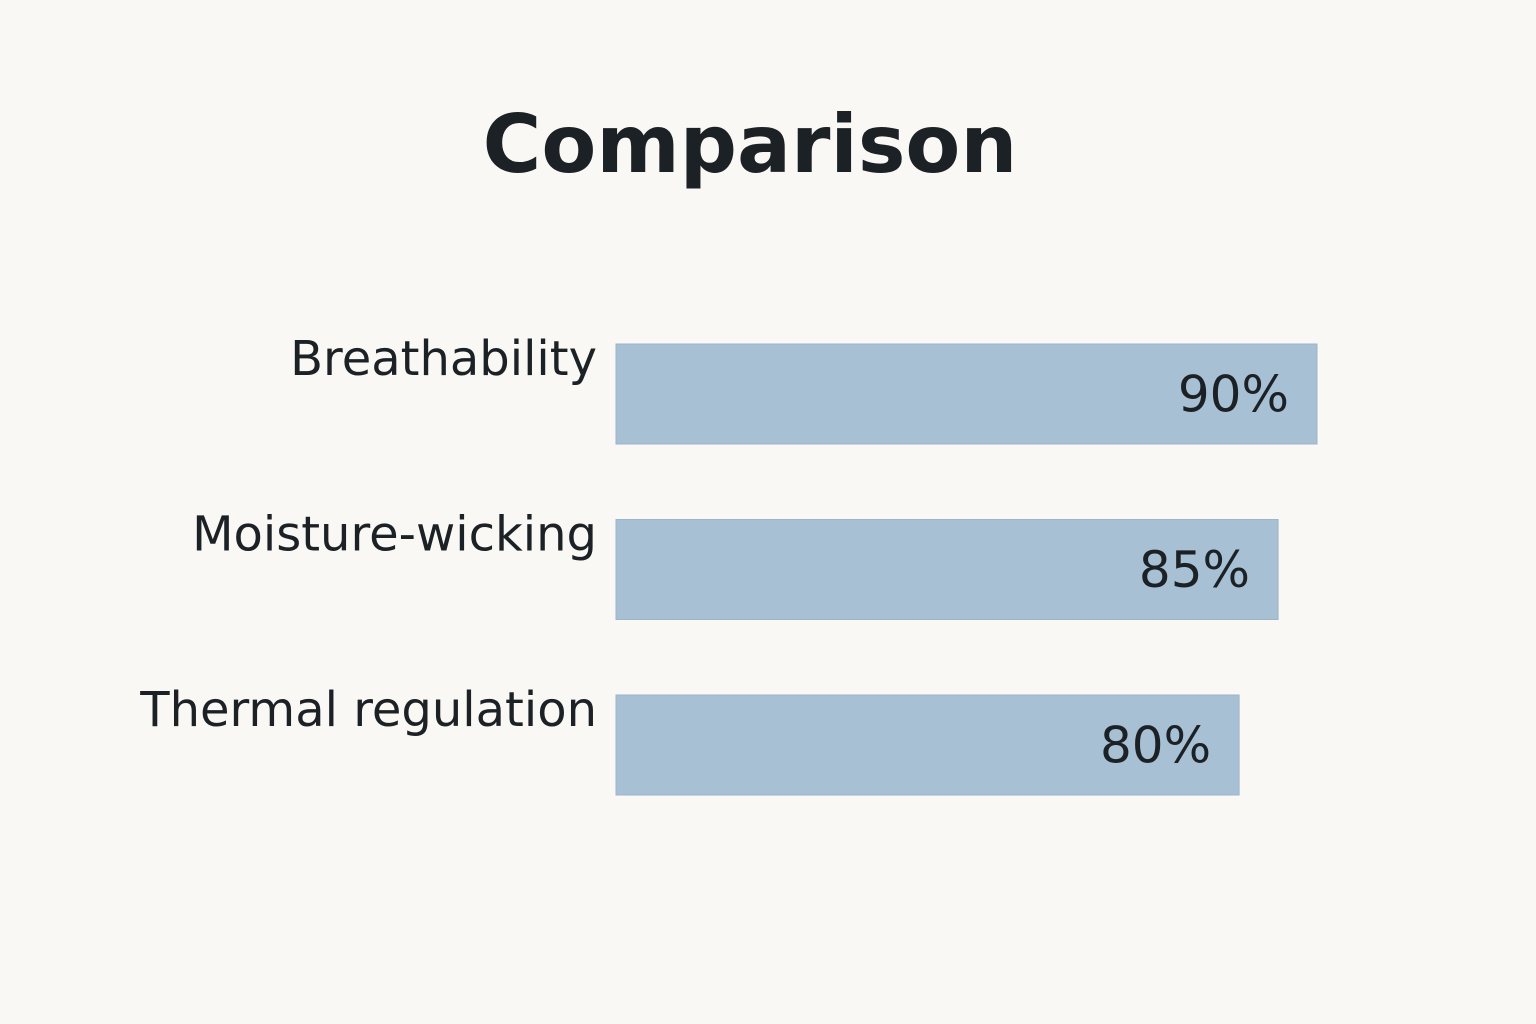 Image resolution: width=1536 pixels, height=1024 pixels. What do you see at coordinates (443, 359) in the screenshot?
I see `category-label: Breathability` at bounding box center [443, 359].